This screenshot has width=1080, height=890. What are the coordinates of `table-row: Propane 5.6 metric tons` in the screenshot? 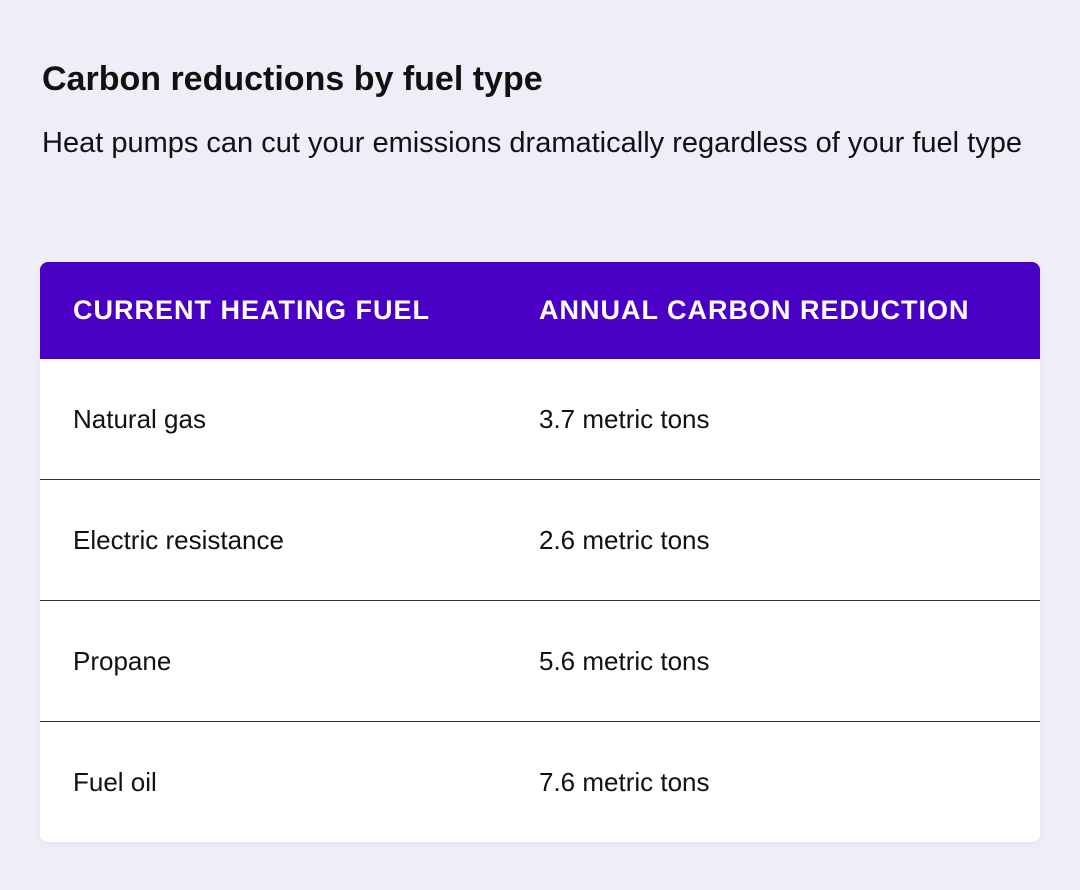 It's located at (540, 660).